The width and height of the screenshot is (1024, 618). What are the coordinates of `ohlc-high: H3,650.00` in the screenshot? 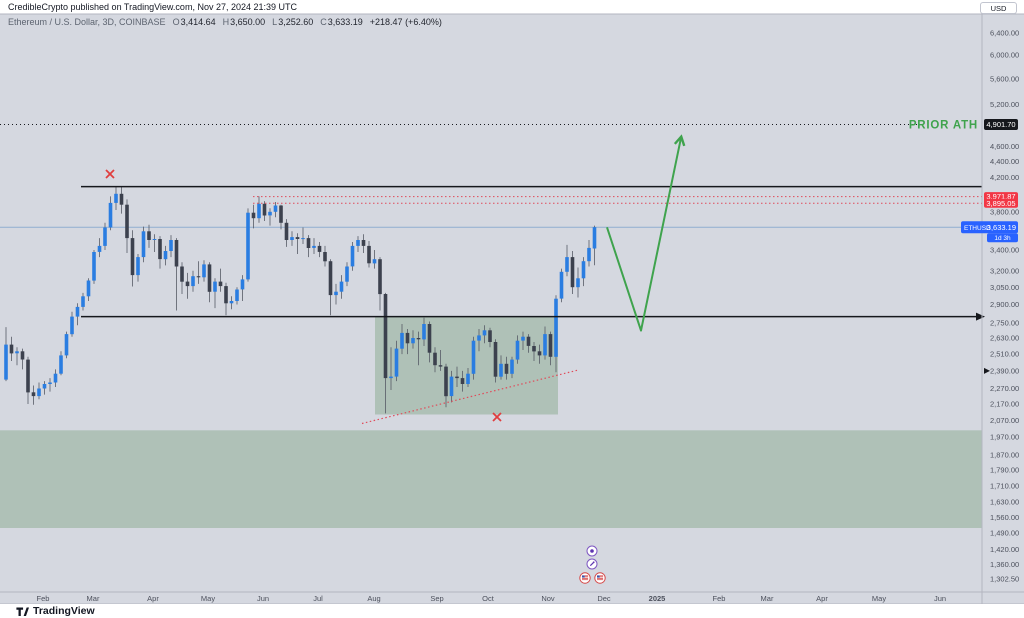 It's located at (244, 22).